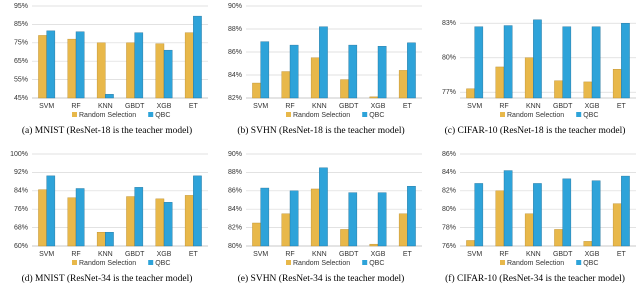 Image resolution: width=640 pixels, height=300 pixels. I want to click on y-tick-label: 83%, so click(449, 23).